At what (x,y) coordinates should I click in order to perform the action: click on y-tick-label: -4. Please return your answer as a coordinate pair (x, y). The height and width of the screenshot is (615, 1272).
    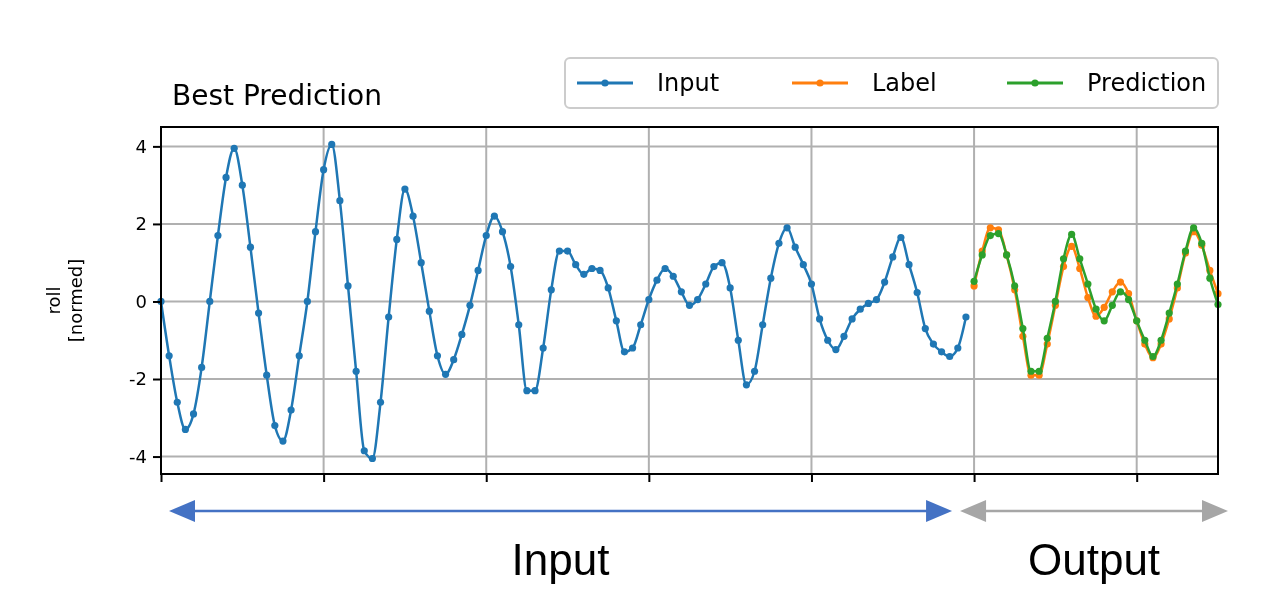
    Looking at the image, I should click on (138, 456).